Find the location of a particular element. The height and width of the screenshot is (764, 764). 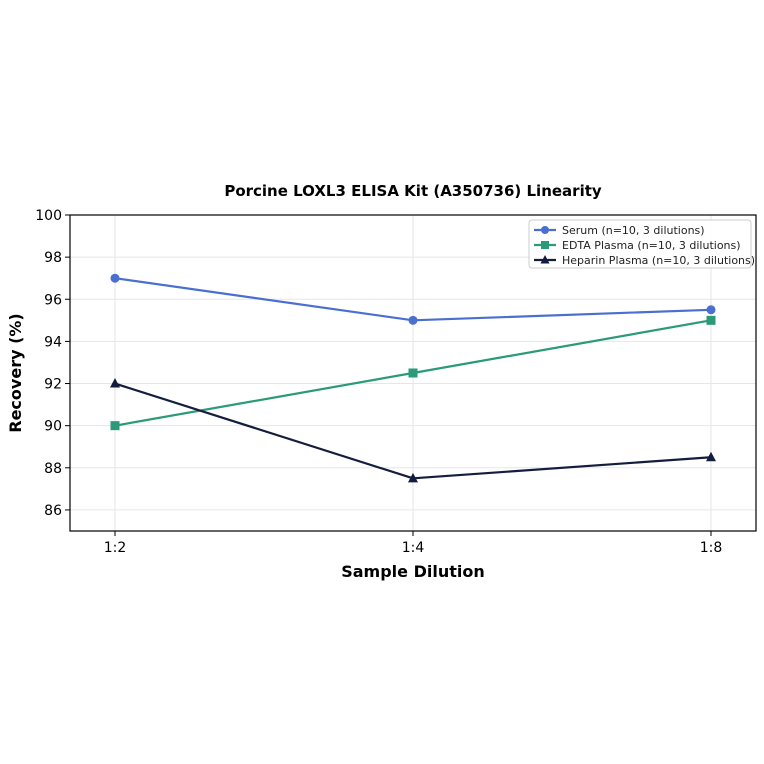

legend-entry: Serum (n=10, 3 dilutions) is located at coordinates (619, 230).